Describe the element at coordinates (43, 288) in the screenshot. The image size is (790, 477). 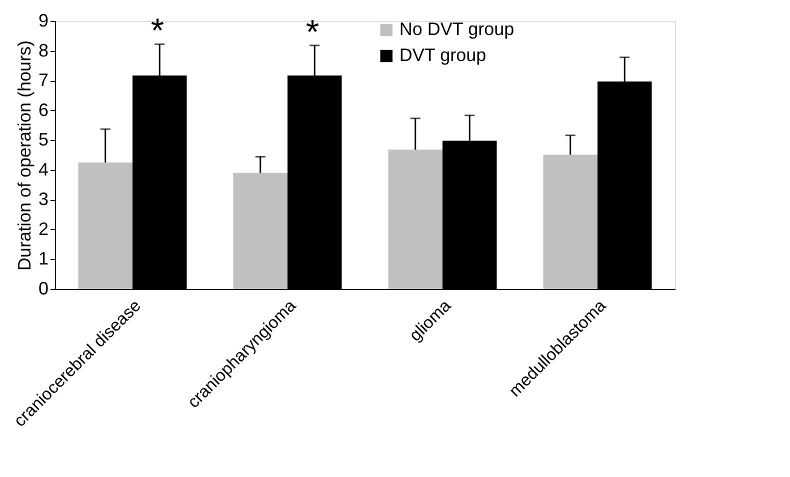
I see `y-tick-label: 0` at that location.